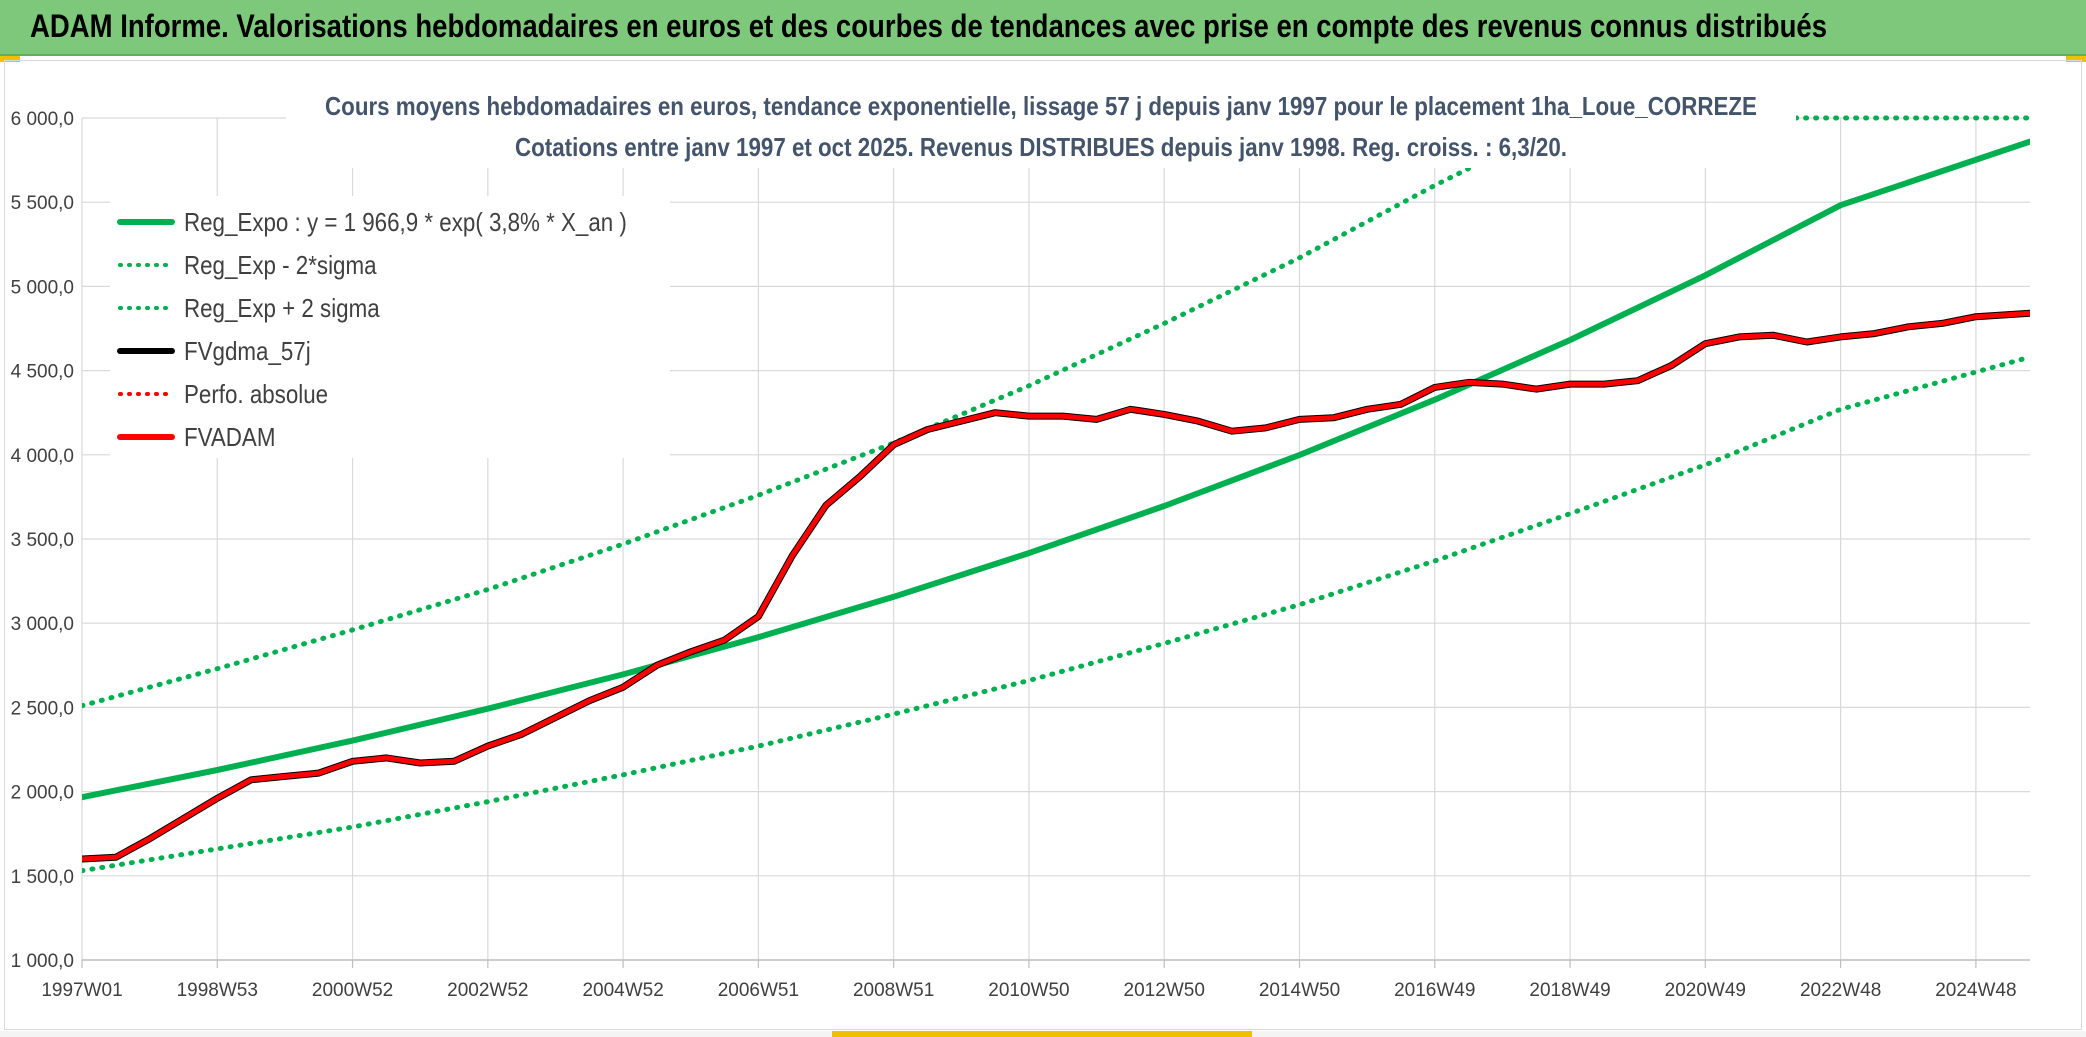 This screenshot has height=1037, width=2086. I want to click on y-tick-label: 3 000,0, so click(42, 624).